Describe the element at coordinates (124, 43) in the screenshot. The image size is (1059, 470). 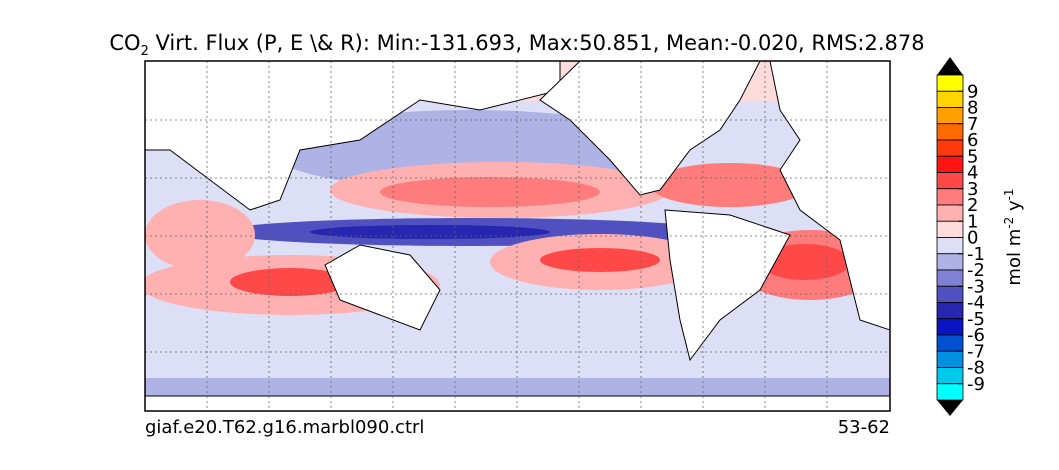
I see `title-prefix: CO` at that location.